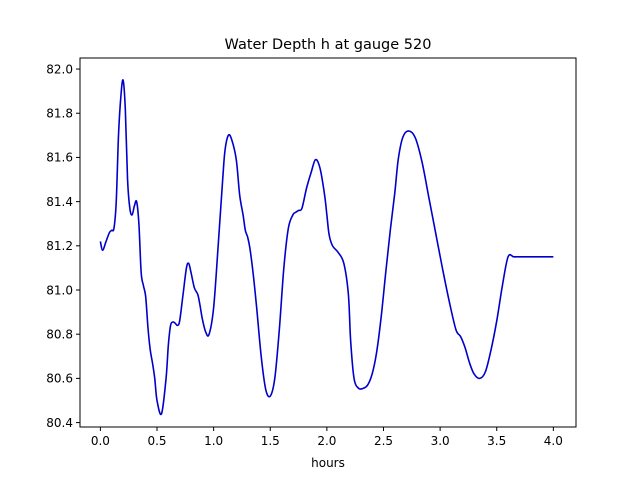 Image resolution: width=640 pixels, height=480 pixels. Describe the element at coordinates (553, 441) in the screenshot. I see `x-tick-label: 4.0` at that location.